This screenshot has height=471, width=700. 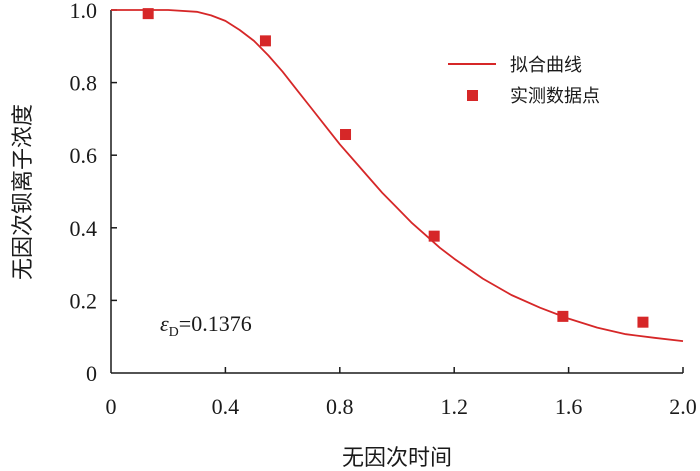 What do you see at coordinates (524, 81) in the screenshot?
I see `legend: 拟合曲线 实测数据点` at bounding box center [524, 81].